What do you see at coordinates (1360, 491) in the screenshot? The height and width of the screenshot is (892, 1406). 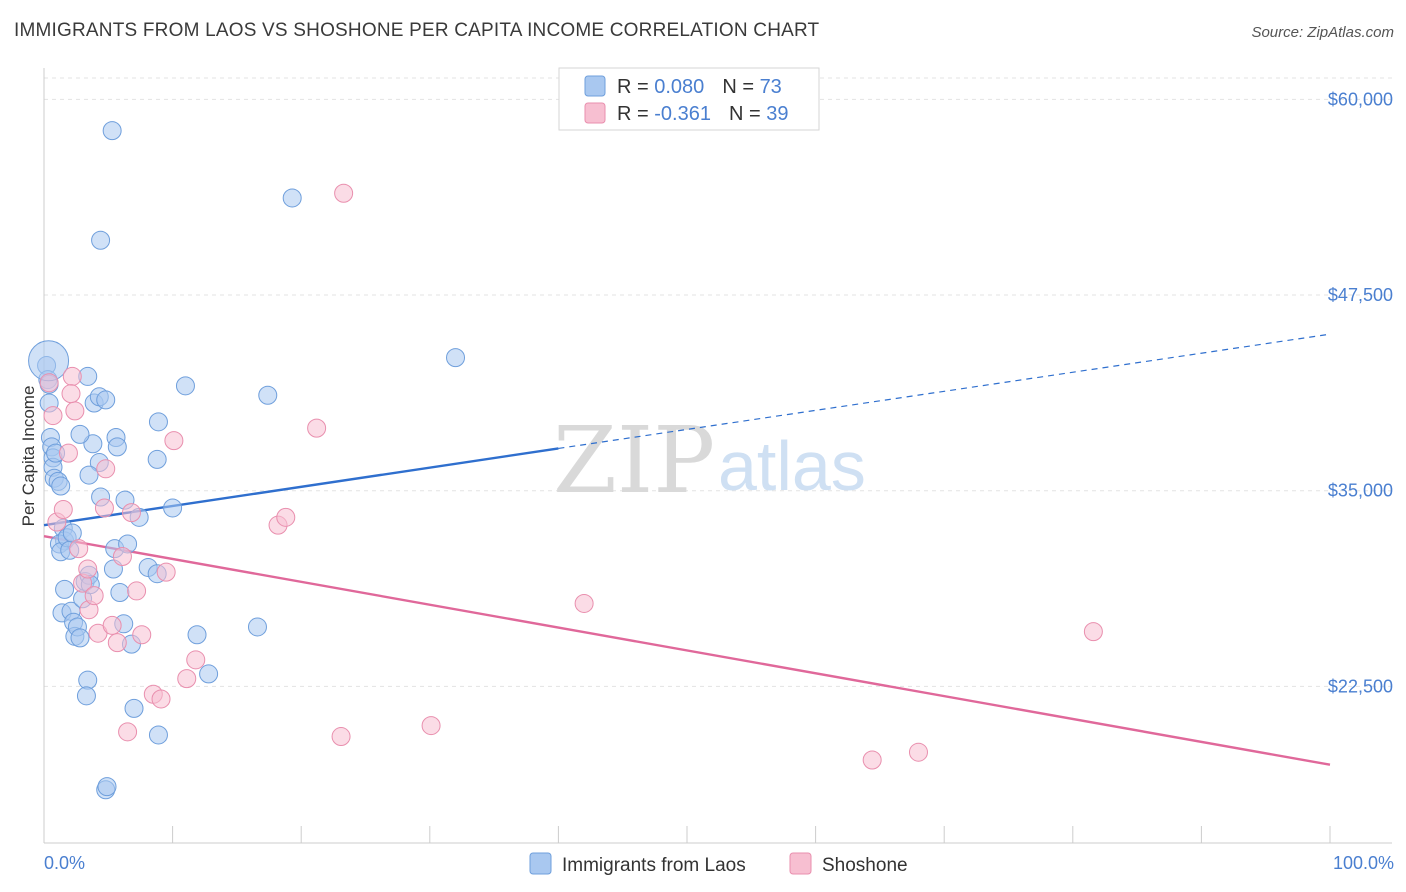 I see `y-tick-label: $35,000` at bounding box center [1360, 491].